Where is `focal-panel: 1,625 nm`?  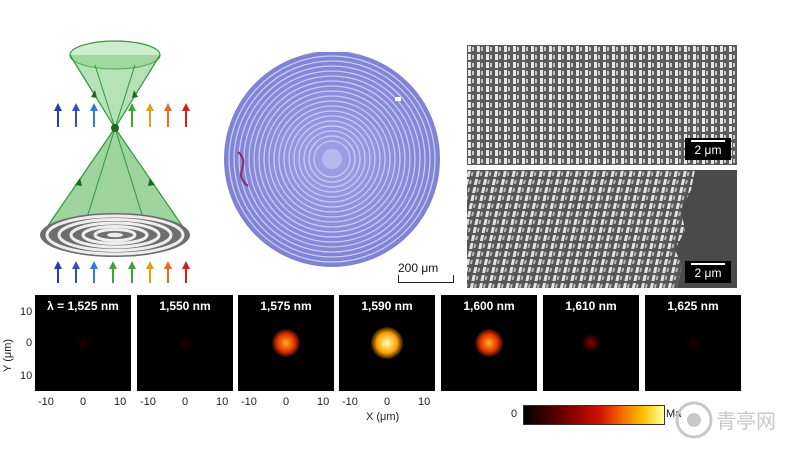 focal-panel: 1,625 nm is located at coordinates (693, 343).